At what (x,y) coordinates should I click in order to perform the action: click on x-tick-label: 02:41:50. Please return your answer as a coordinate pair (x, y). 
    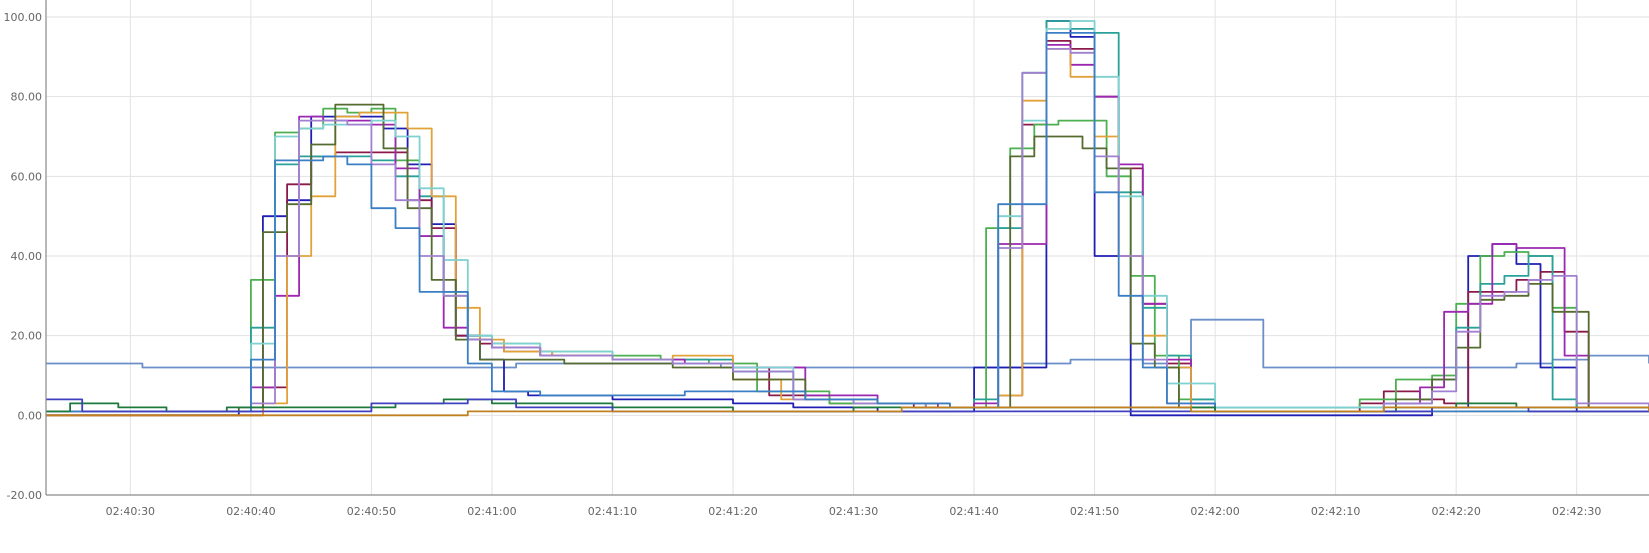
    Looking at the image, I should click on (1094, 511).